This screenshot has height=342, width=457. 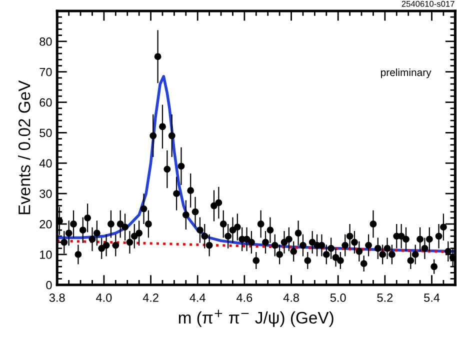 I want to click on x-tick-label: 5.0, so click(x=338, y=298).